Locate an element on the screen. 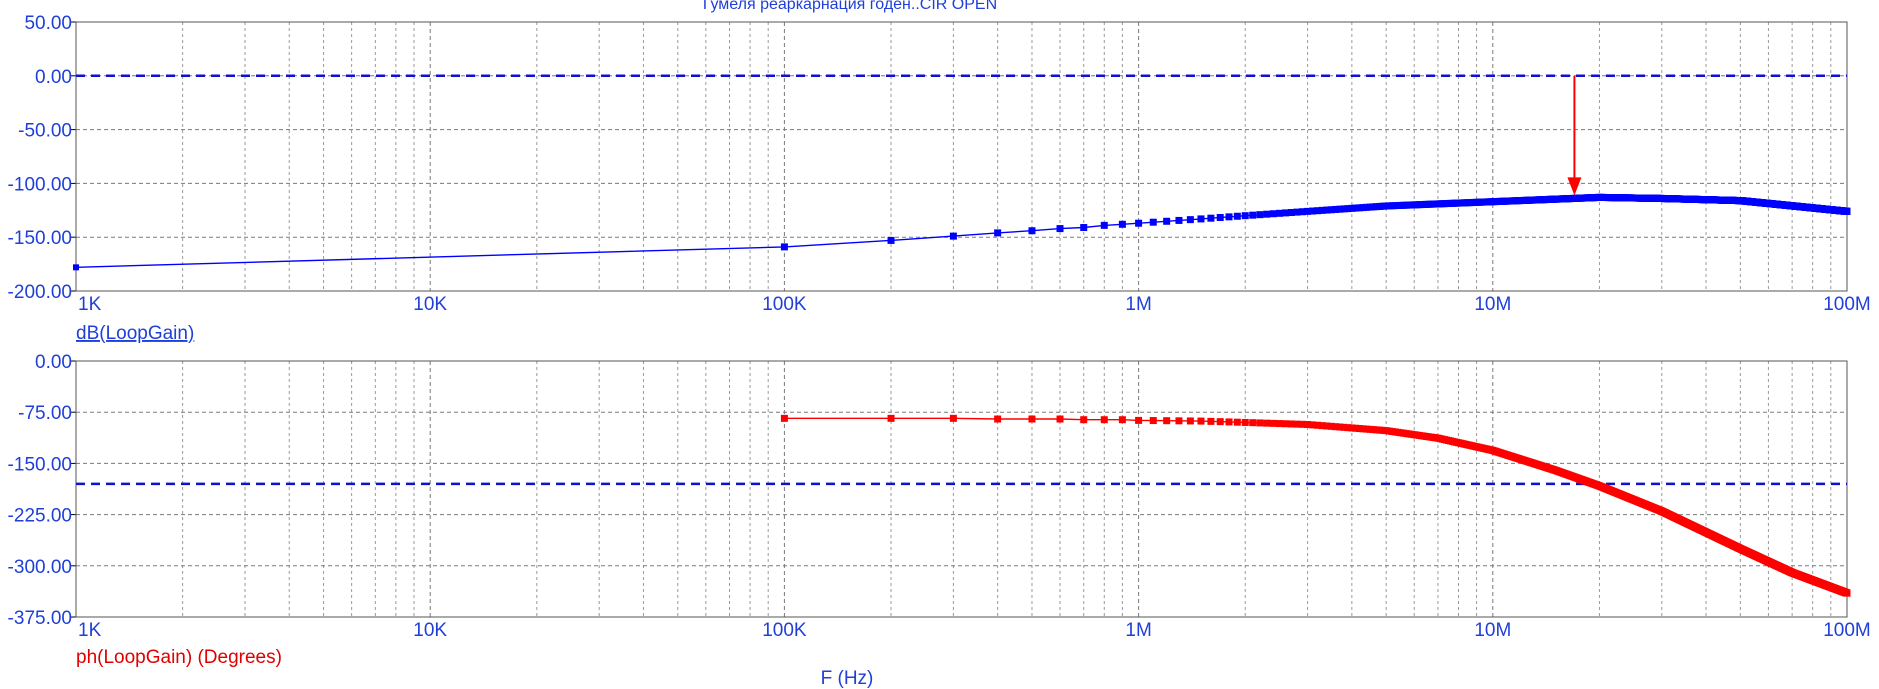  x-axis-label: F (Hz) is located at coordinates (847, 678).